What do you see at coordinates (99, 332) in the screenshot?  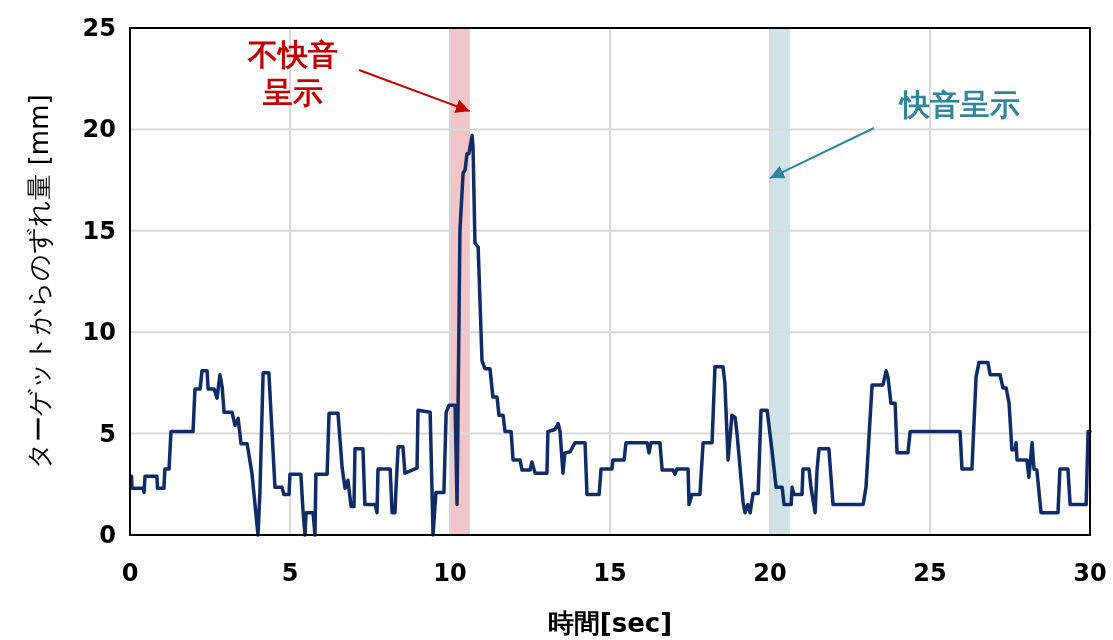 I see `y-tick-label: 10` at bounding box center [99, 332].